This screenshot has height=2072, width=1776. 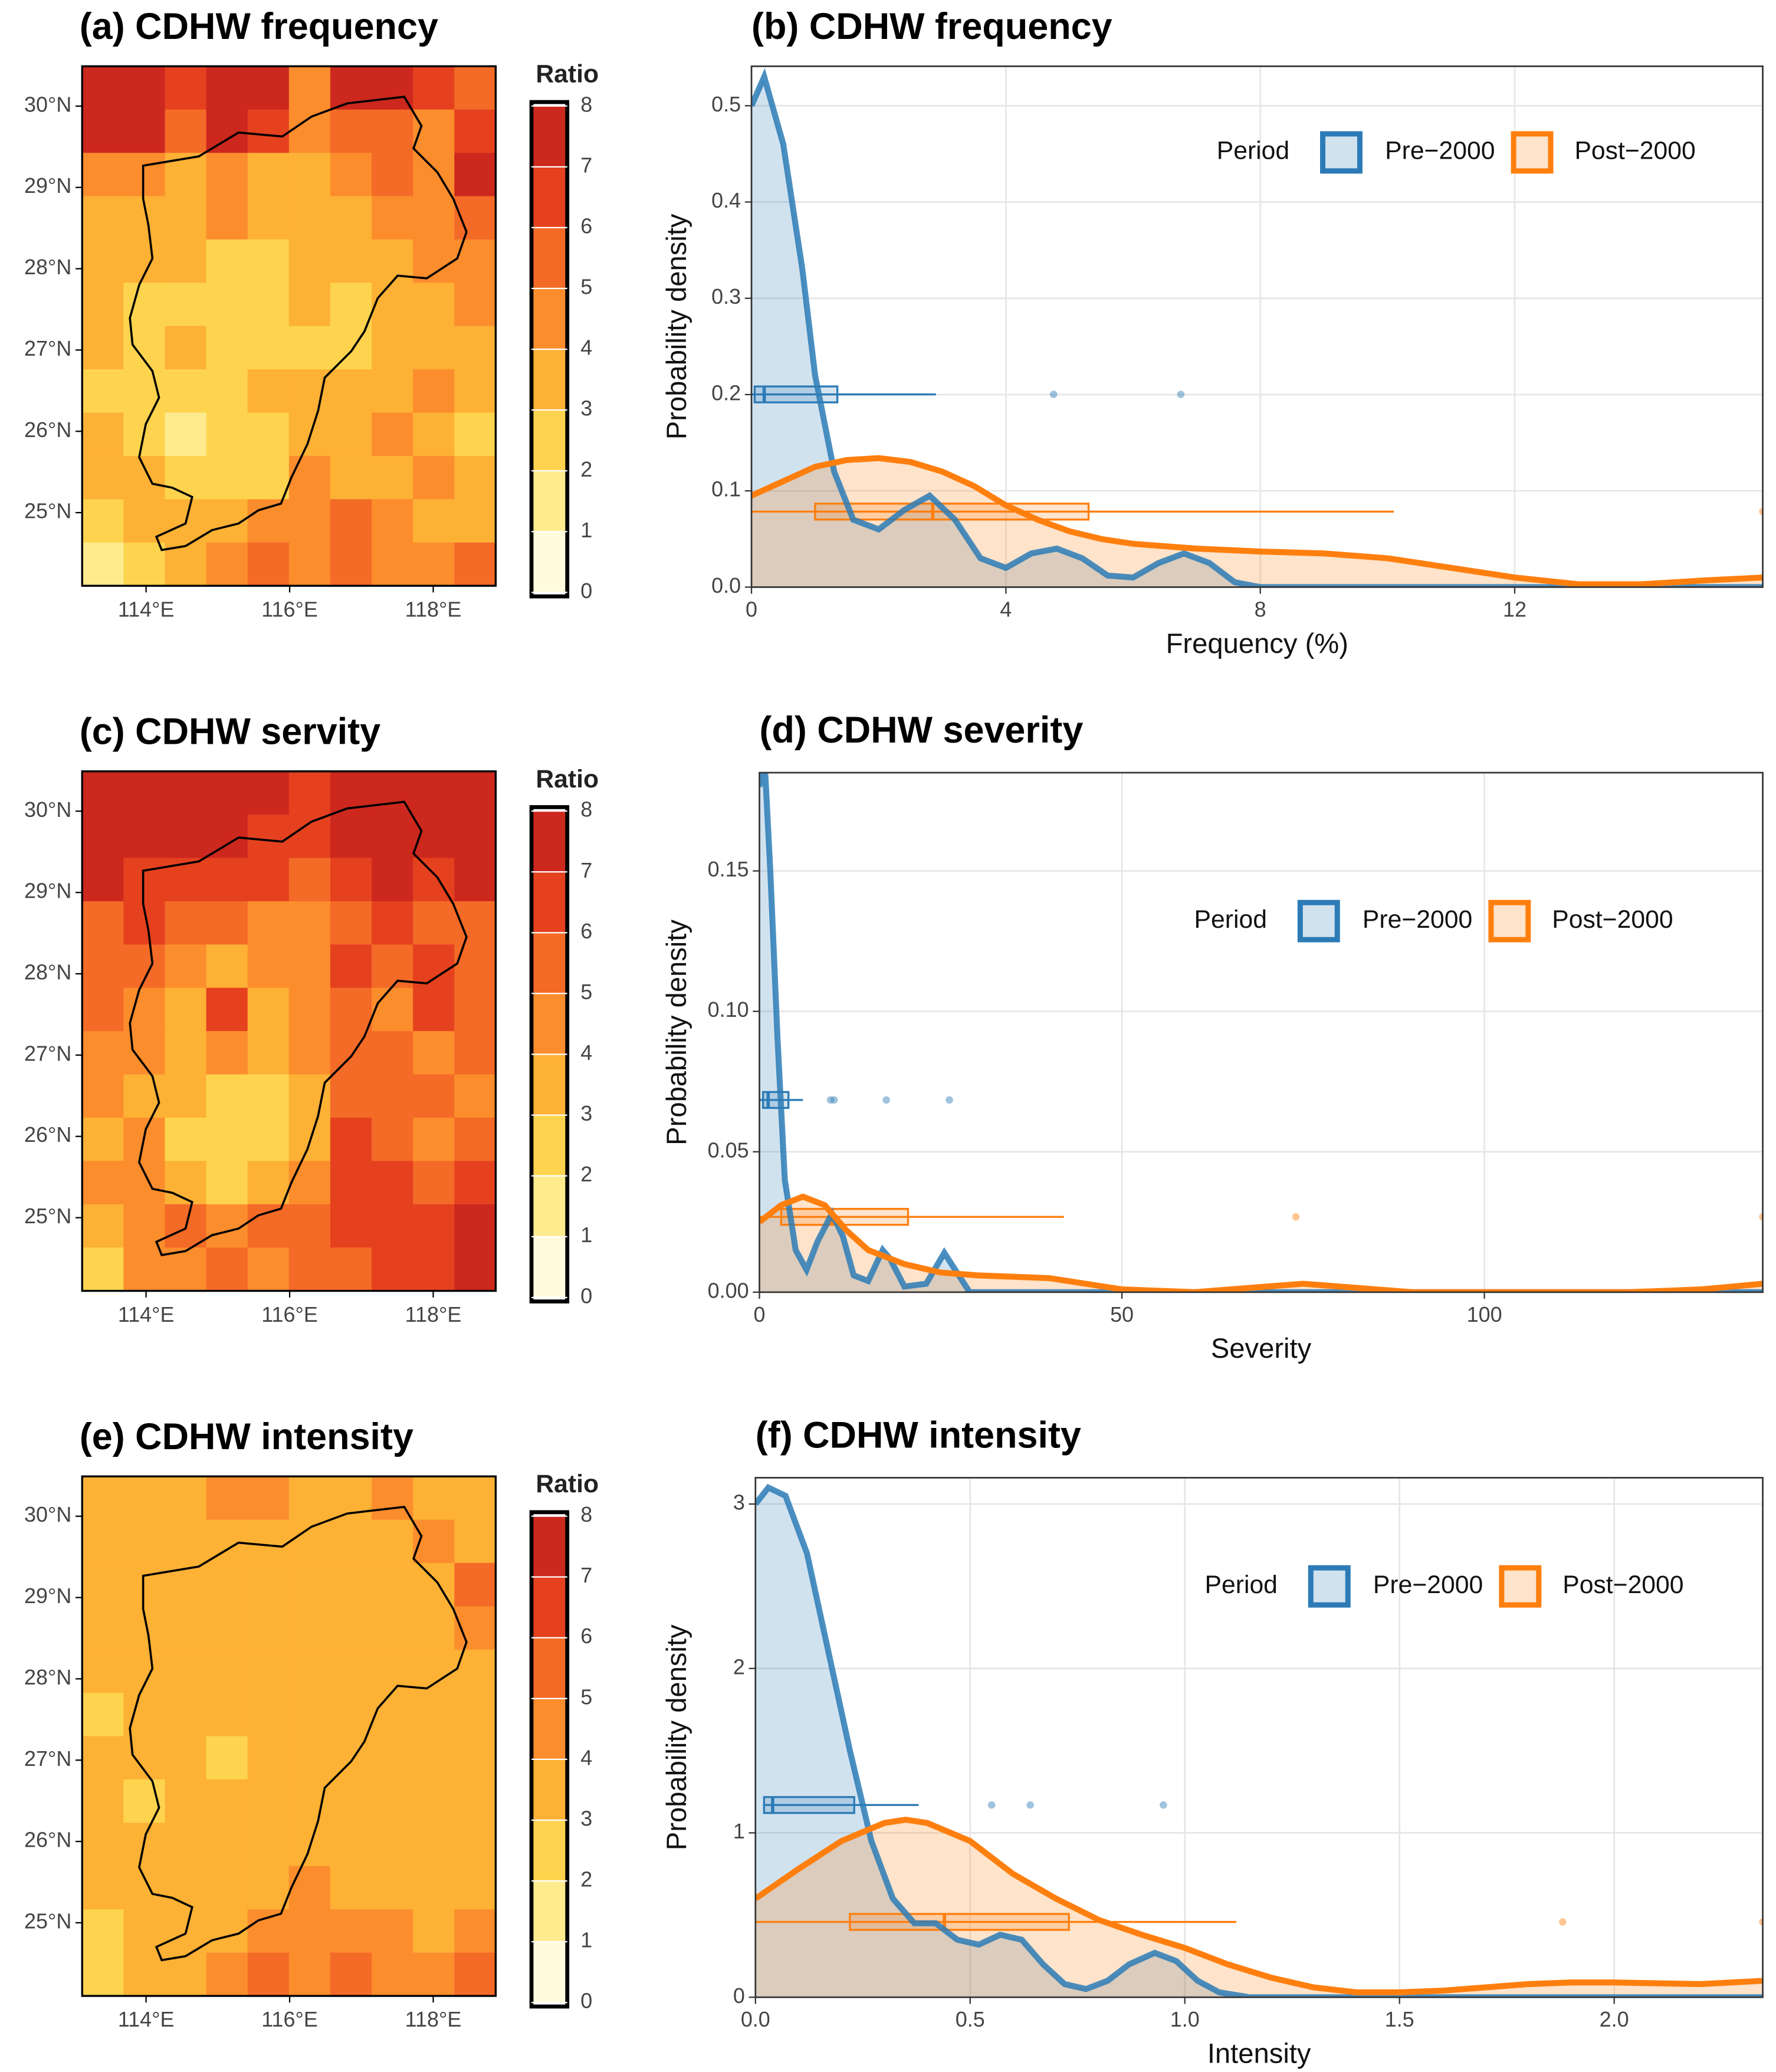 I want to click on colorbar-tick-label: 8, so click(x=586, y=104).